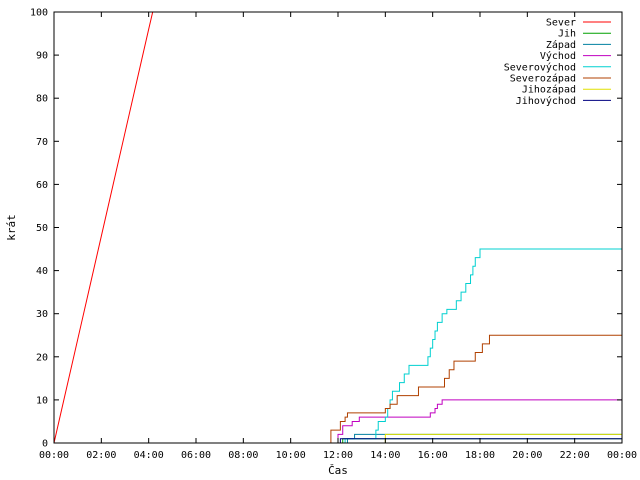  Describe the element at coordinates (42, 271) in the screenshot. I see `y-tick-label: 40` at that location.